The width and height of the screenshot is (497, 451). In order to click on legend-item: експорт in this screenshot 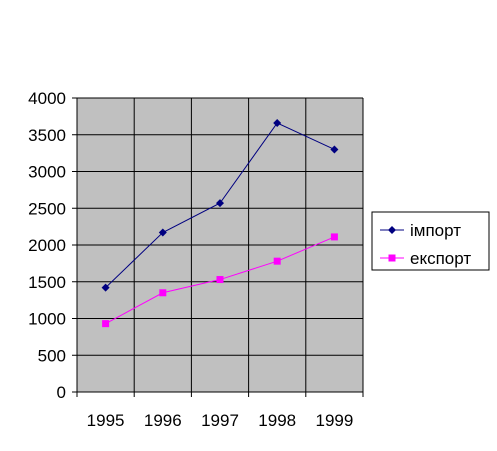, I will do `click(425, 258)`.